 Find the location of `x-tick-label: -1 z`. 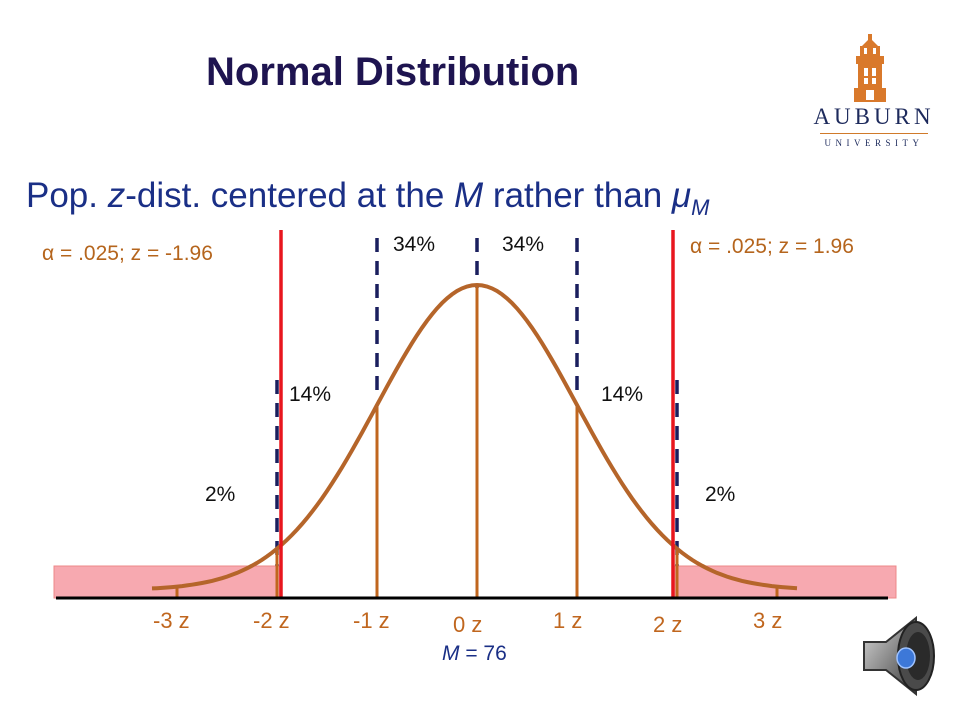

x-tick-label: -1 z is located at coordinates (371, 620).